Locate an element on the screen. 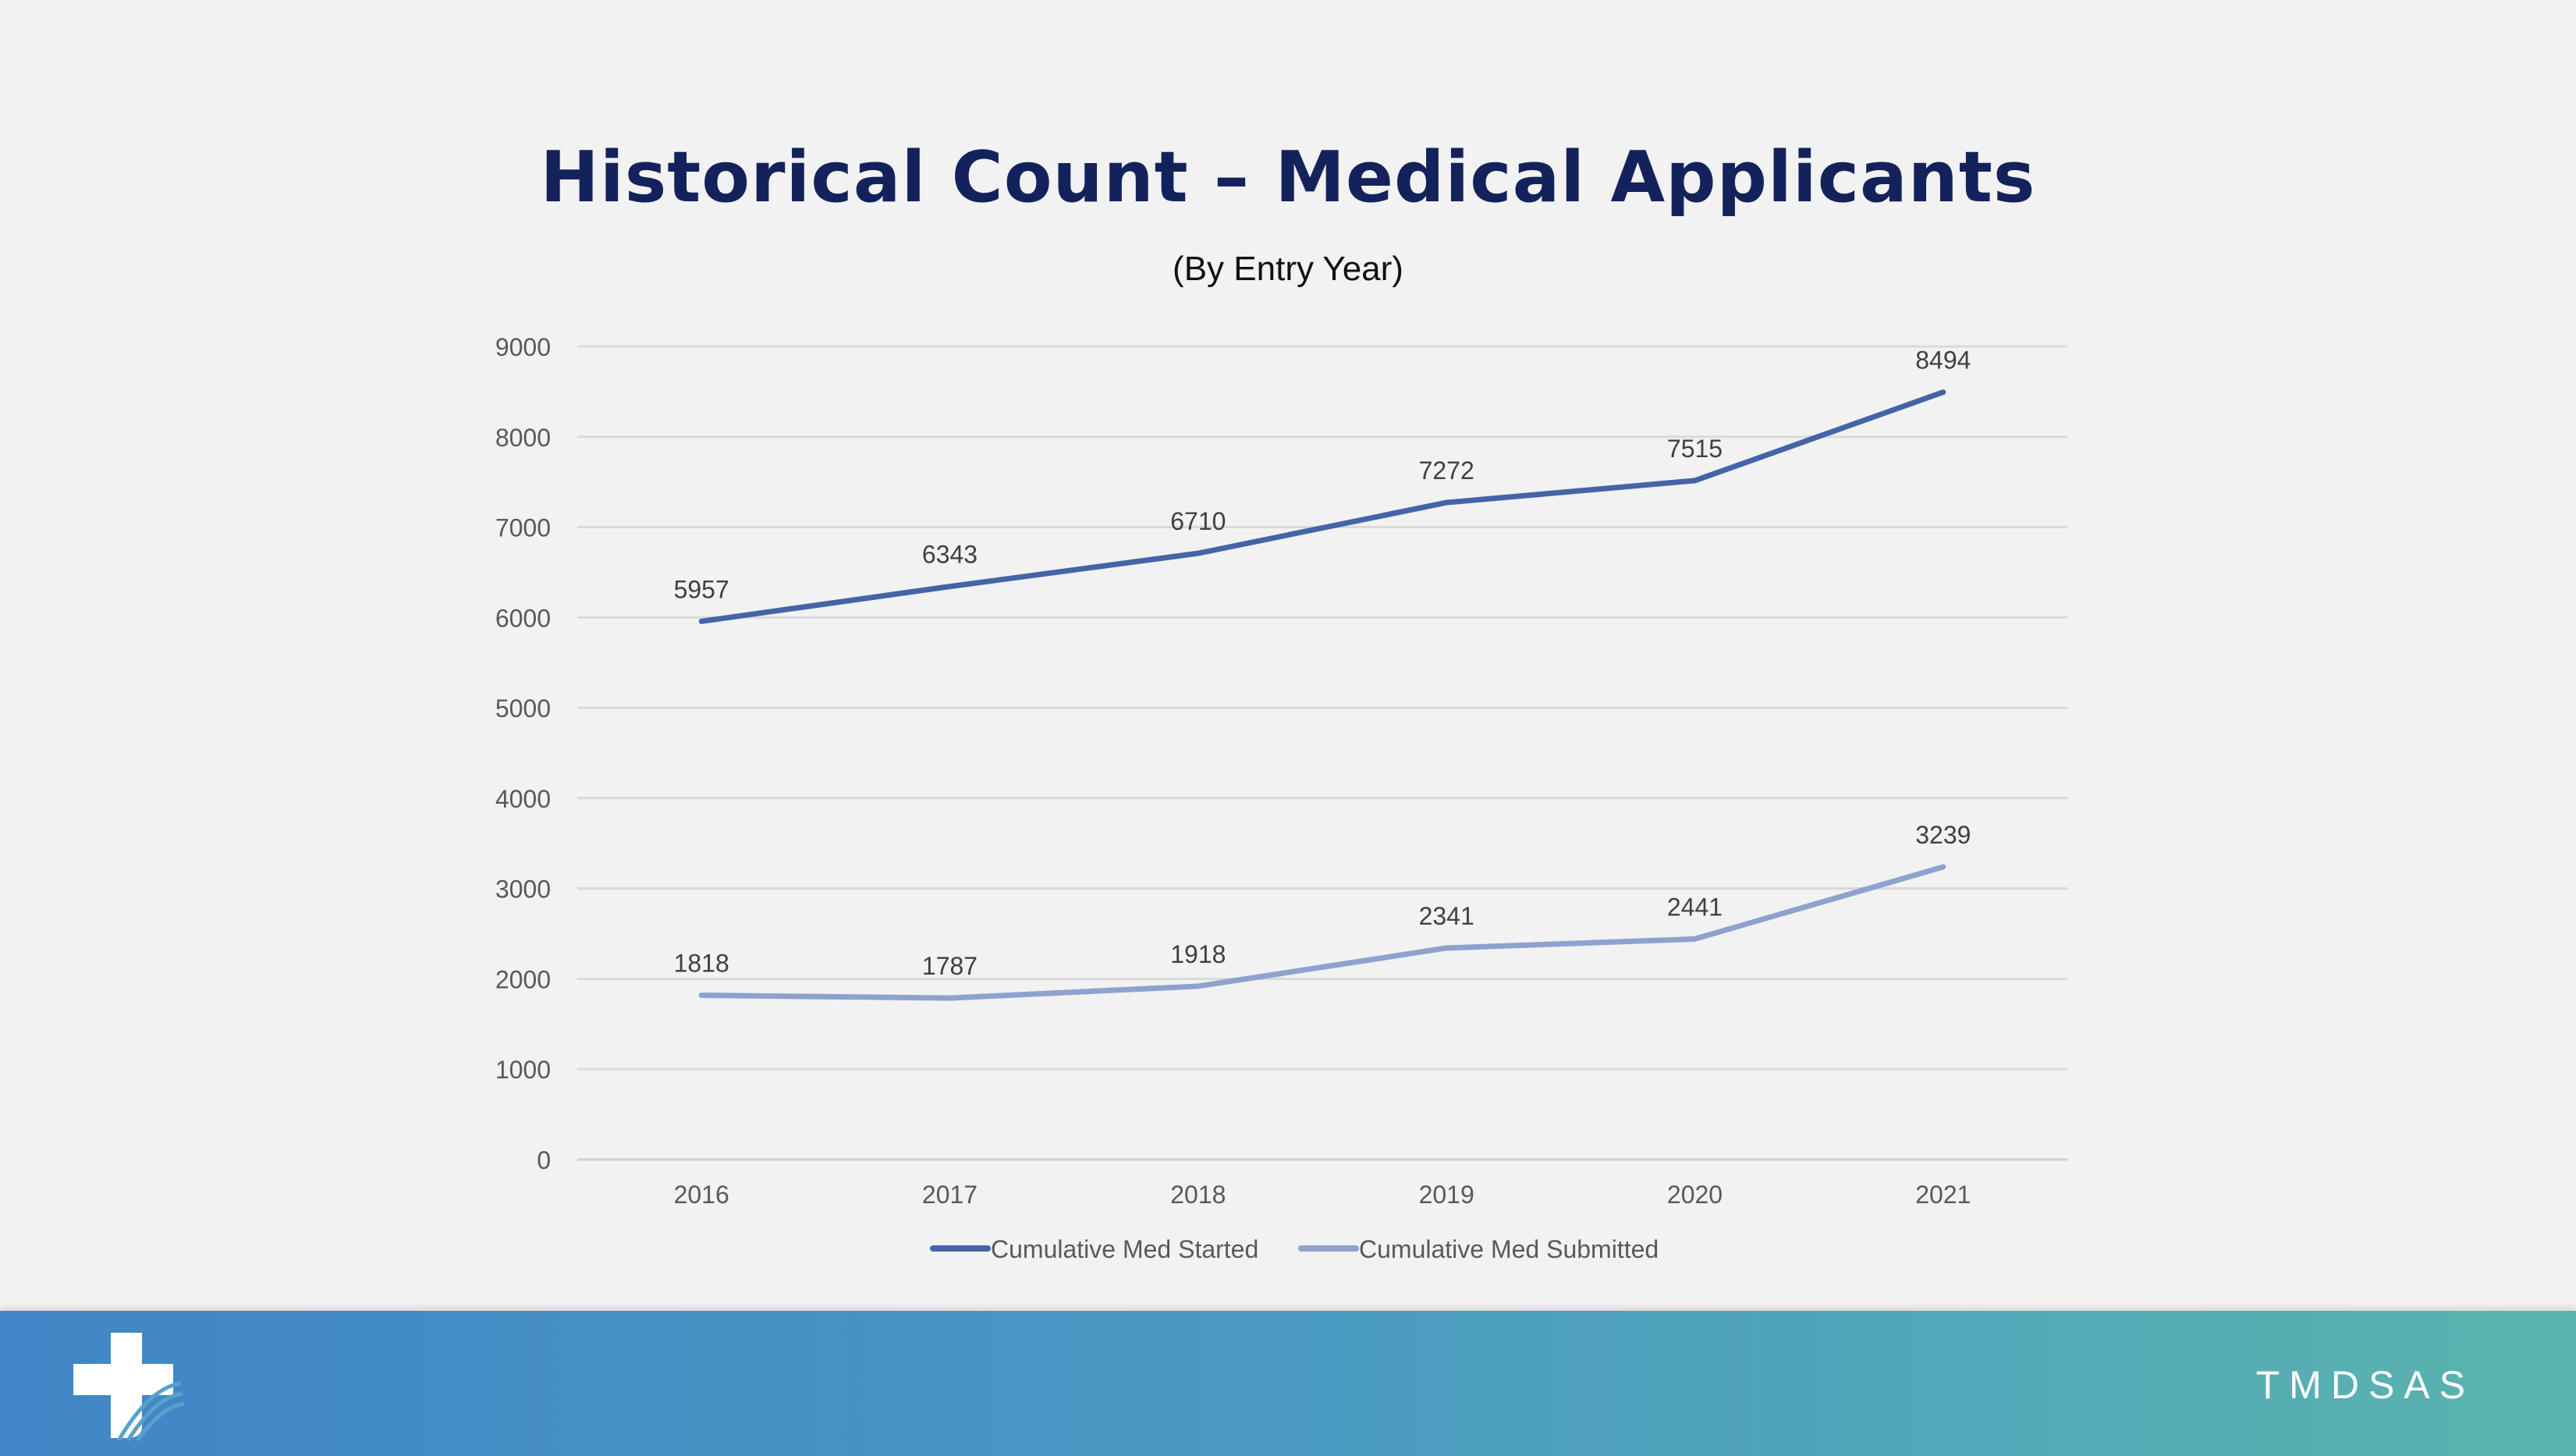 The image size is (2576, 1456). x-tick-label: 2018 is located at coordinates (1198, 1195).